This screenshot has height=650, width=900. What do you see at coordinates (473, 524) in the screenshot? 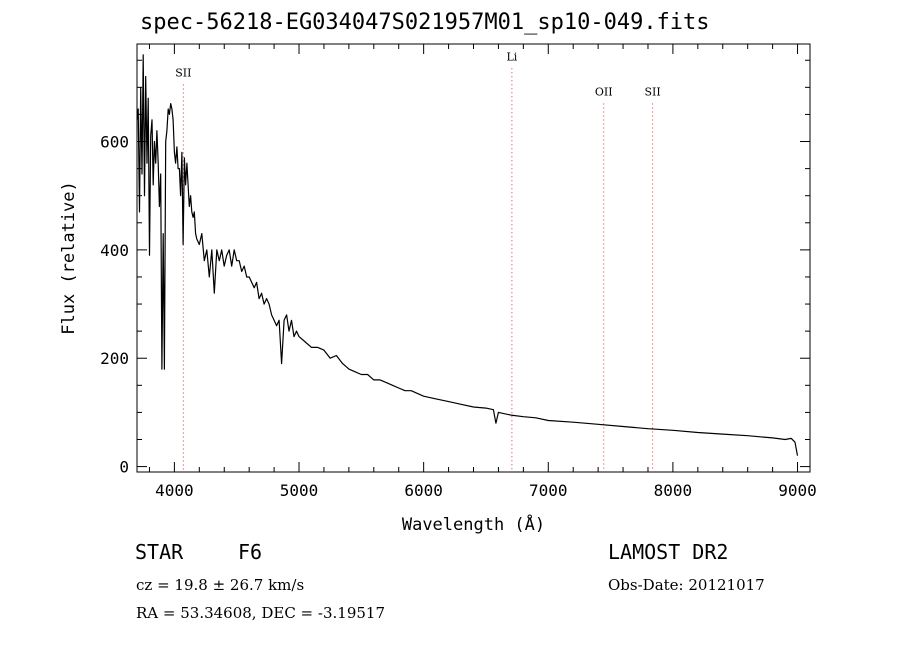
I see `x-axis-label: Wavelength (Å)` at bounding box center [473, 524].